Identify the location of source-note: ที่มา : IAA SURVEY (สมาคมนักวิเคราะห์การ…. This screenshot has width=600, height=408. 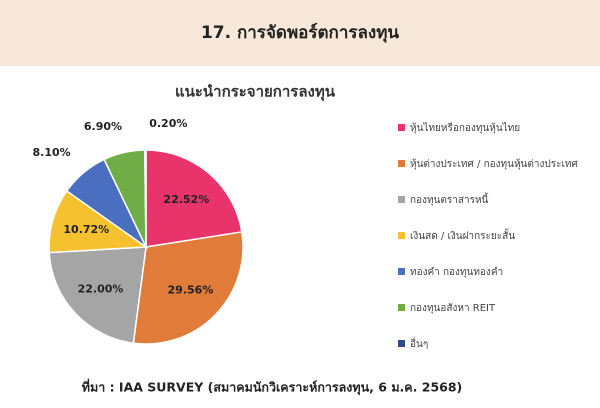
(272, 387).